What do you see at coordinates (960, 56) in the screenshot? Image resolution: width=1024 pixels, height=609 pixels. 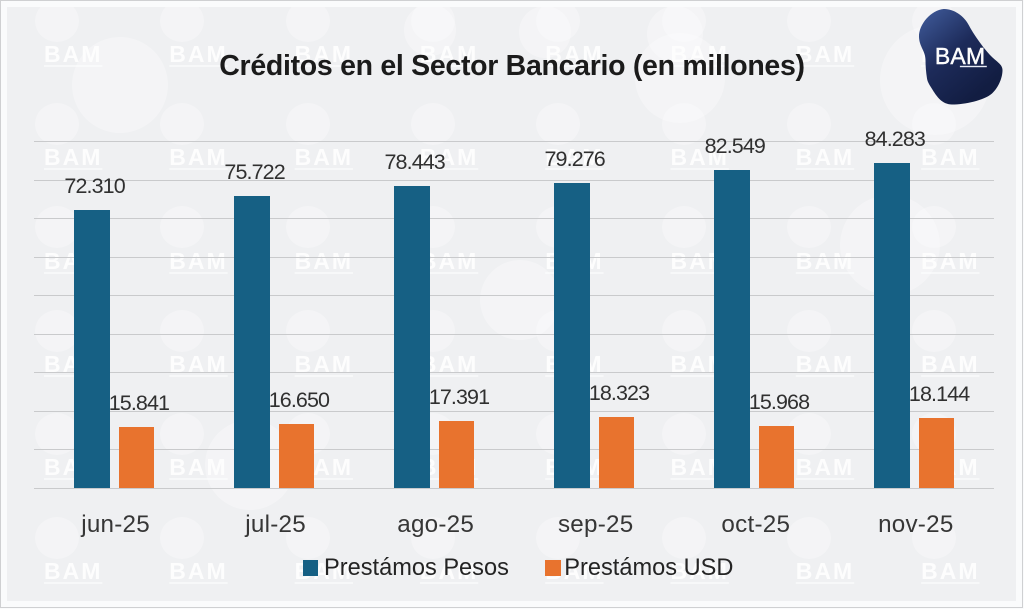 I see `svg-text: BAM` at bounding box center [960, 56].